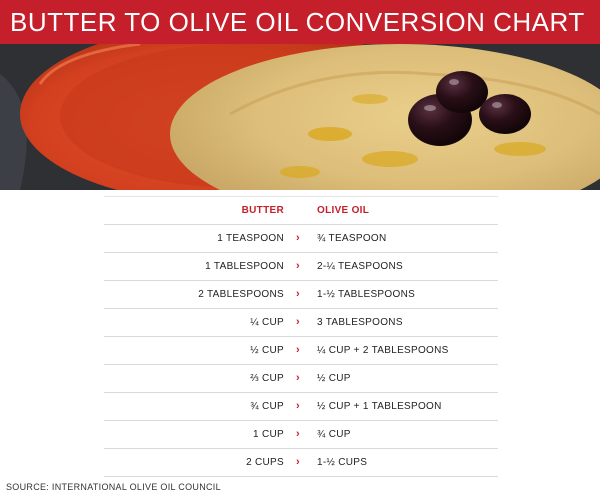 Image resolution: width=600 pixels, height=504 pixels. I want to click on table-row: 1 TABLESPOON › 2-¼ TEASPOONS, so click(301, 267).